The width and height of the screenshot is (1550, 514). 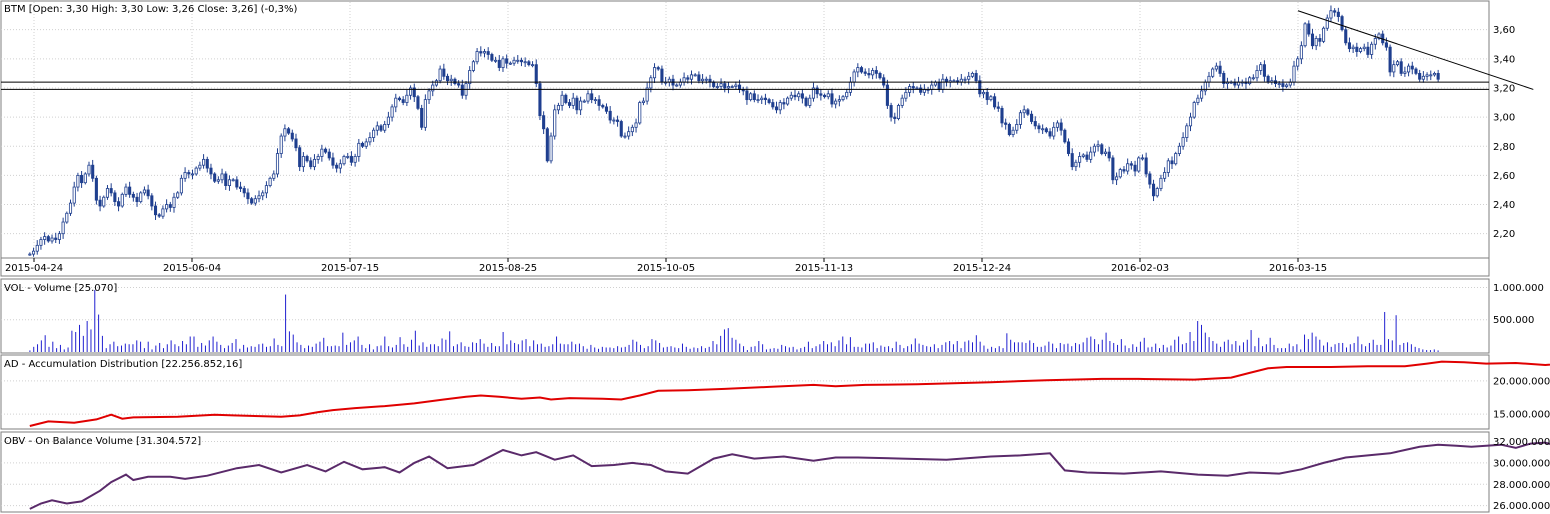 I want to click on price-y-tick-label: 2,60, so click(x=1504, y=176).